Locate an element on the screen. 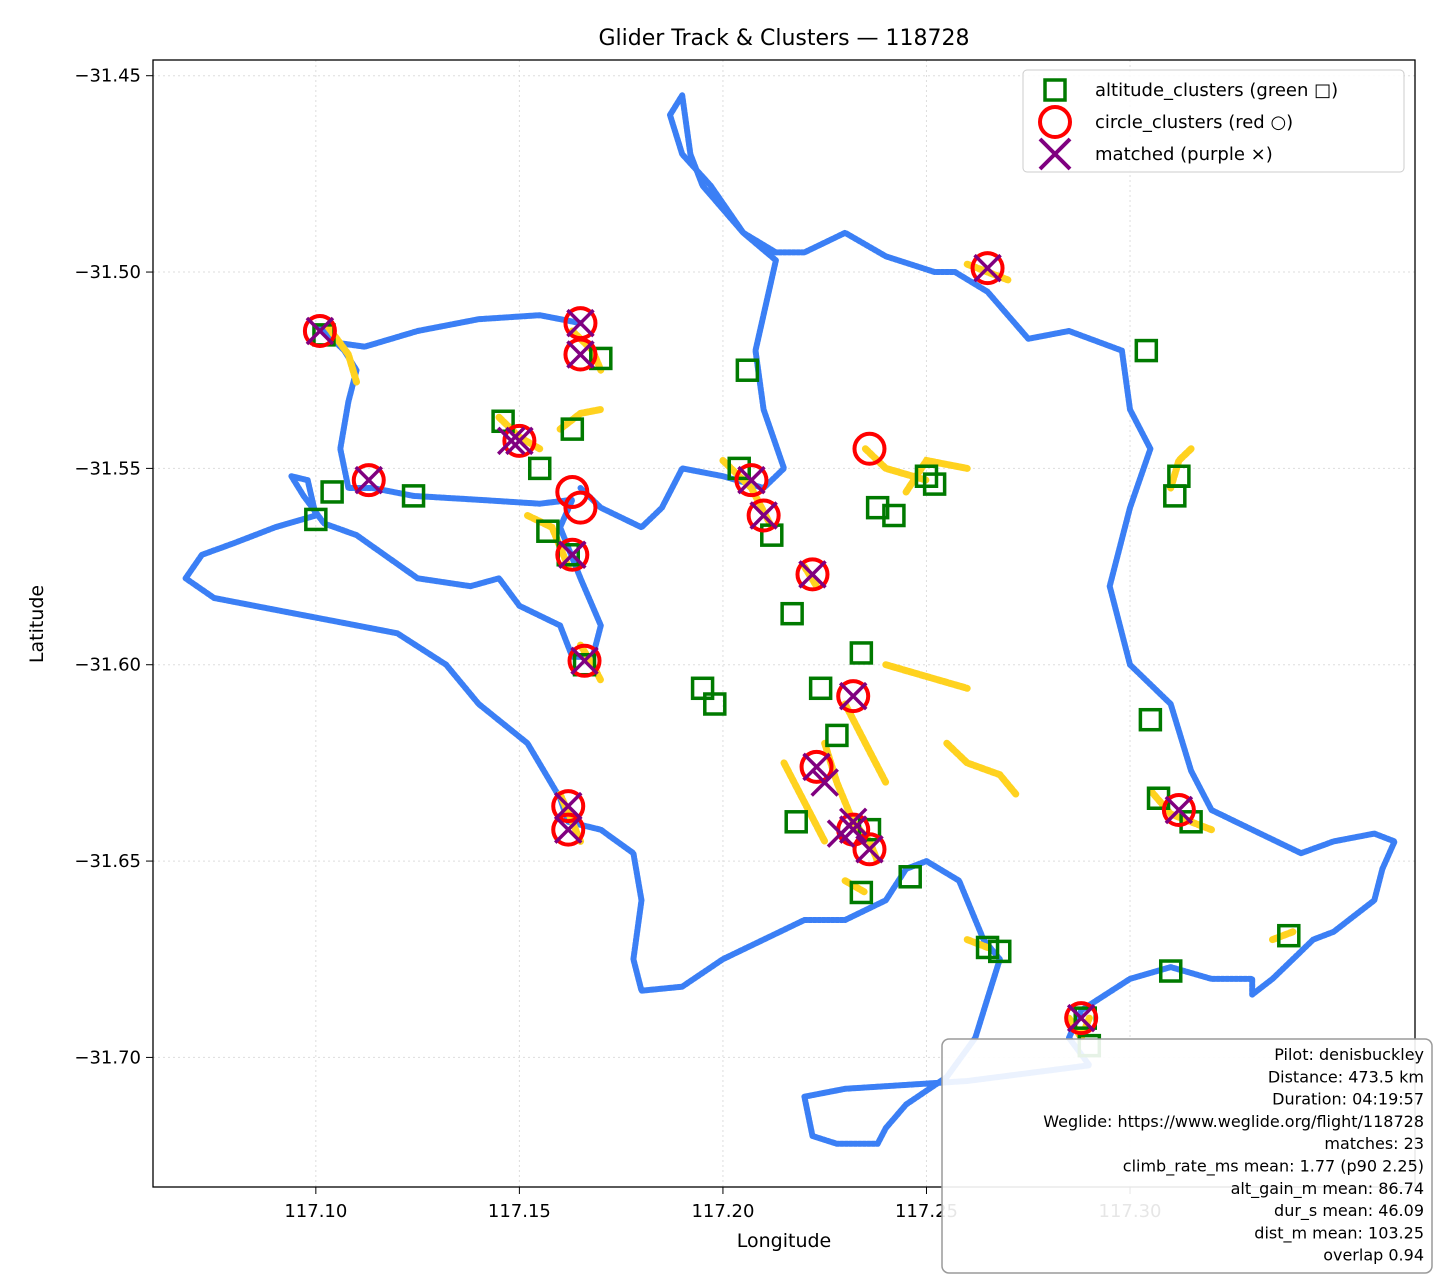  legend-box is located at coordinates (1213, 121).